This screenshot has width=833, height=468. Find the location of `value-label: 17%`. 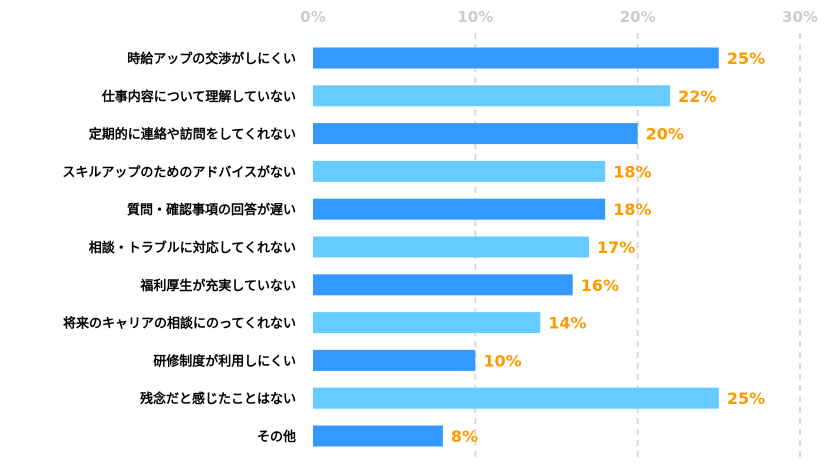

value-label: 17% is located at coordinates (616, 247).